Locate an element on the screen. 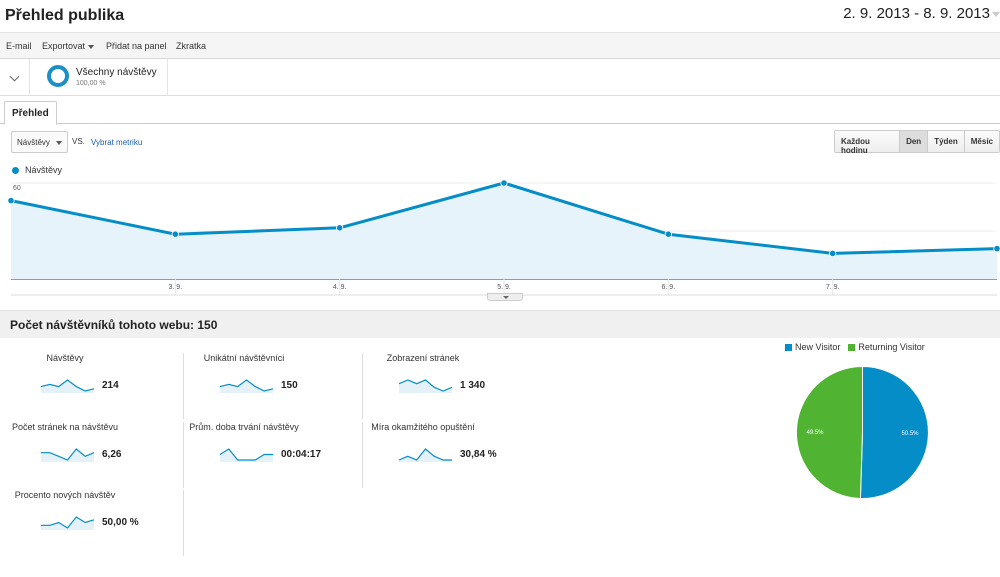  chart-resize-handle is located at coordinates (505, 297).